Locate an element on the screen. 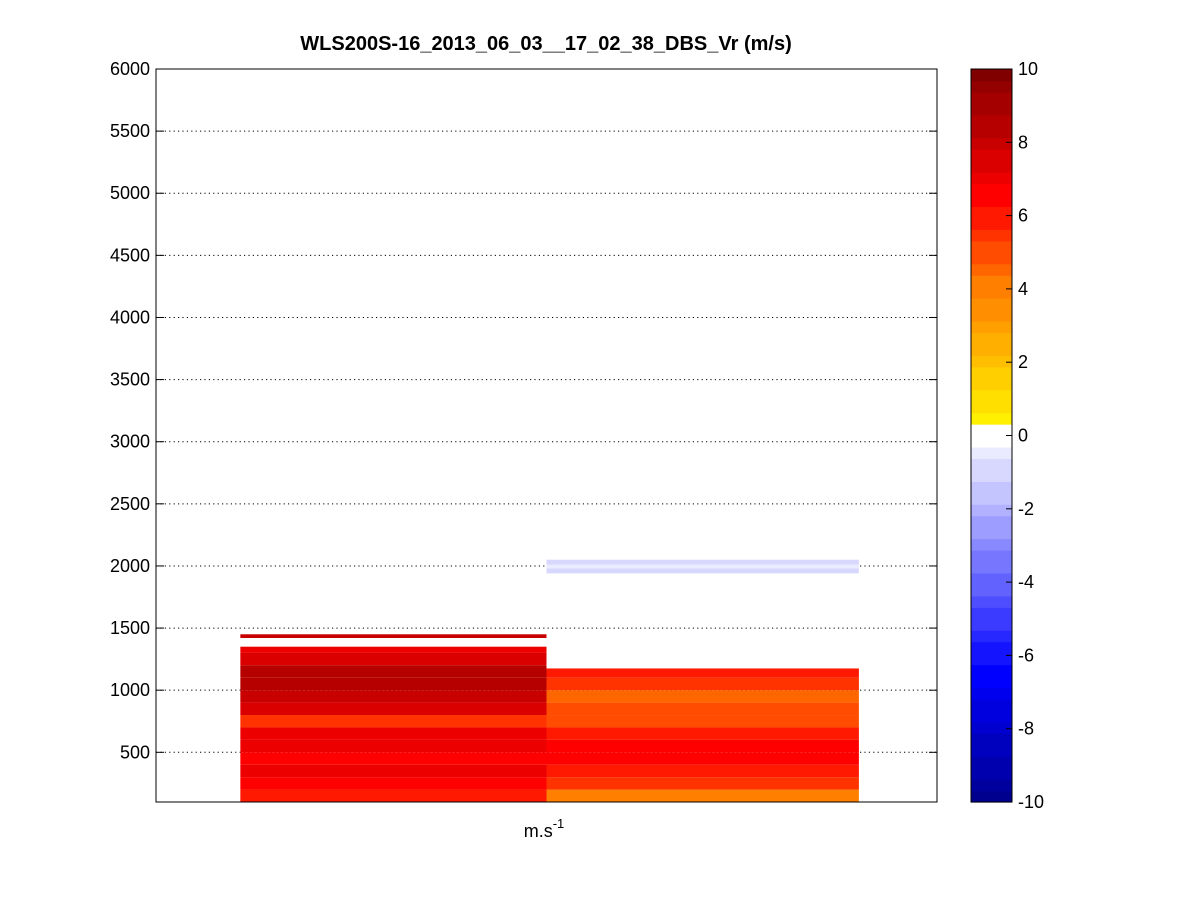 The width and height of the screenshot is (1201, 901). x-axis-label: m.s-1 is located at coordinates (544, 828).